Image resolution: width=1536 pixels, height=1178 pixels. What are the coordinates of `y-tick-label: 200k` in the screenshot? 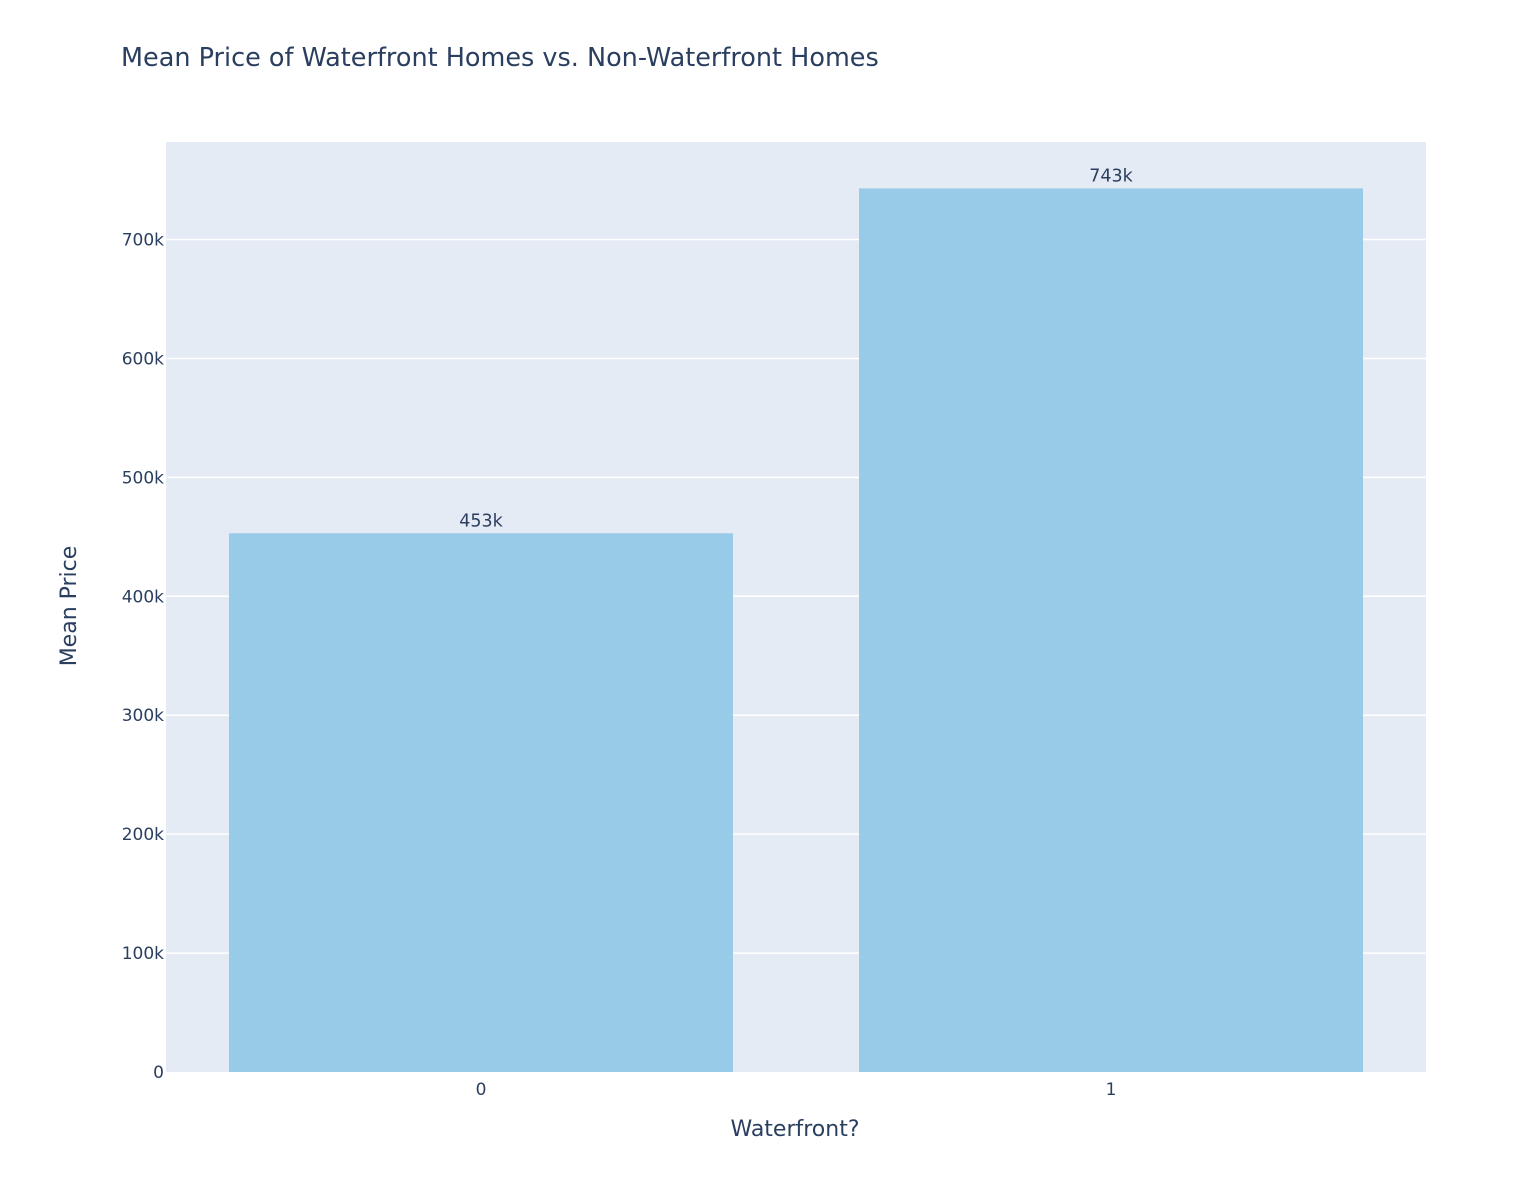 It's located at (143, 835).